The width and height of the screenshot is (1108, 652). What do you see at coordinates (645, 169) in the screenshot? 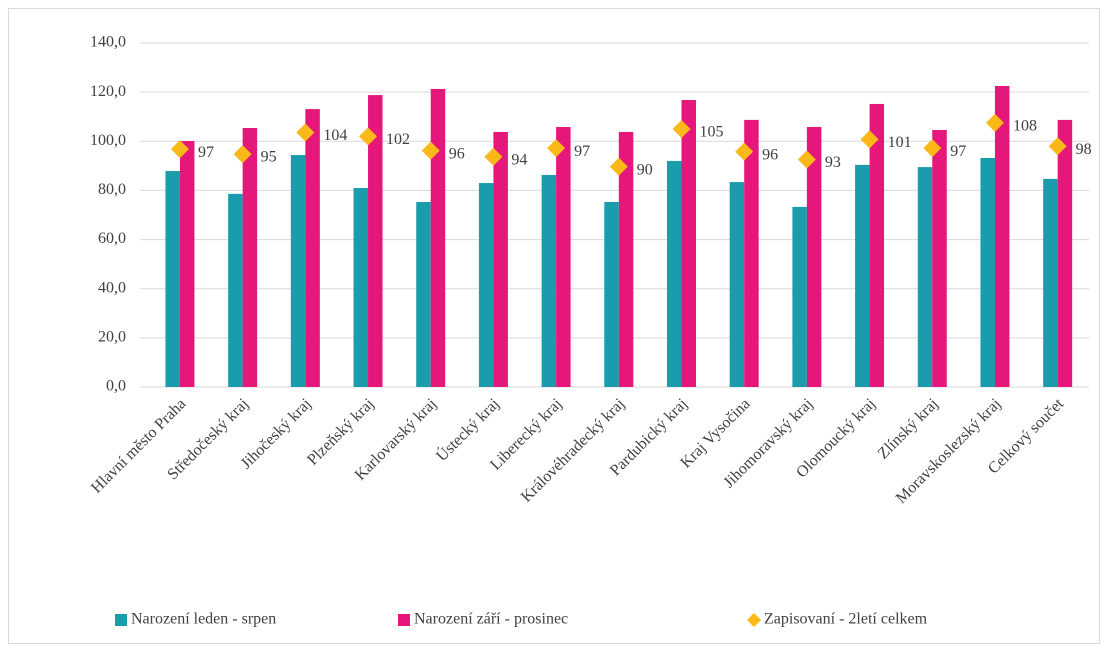
I see `data-label: 90` at bounding box center [645, 169].